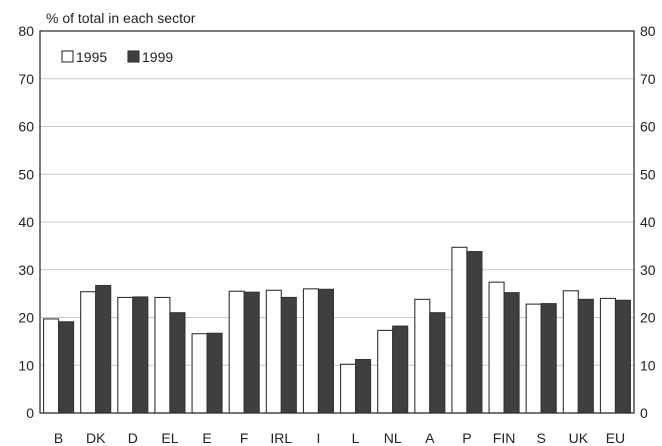 The height and width of the screenshot is (446, 662). Describe the element at coordinates (648, 365) in the screenshot. I see `y-tick-label-right: 10` at that location.